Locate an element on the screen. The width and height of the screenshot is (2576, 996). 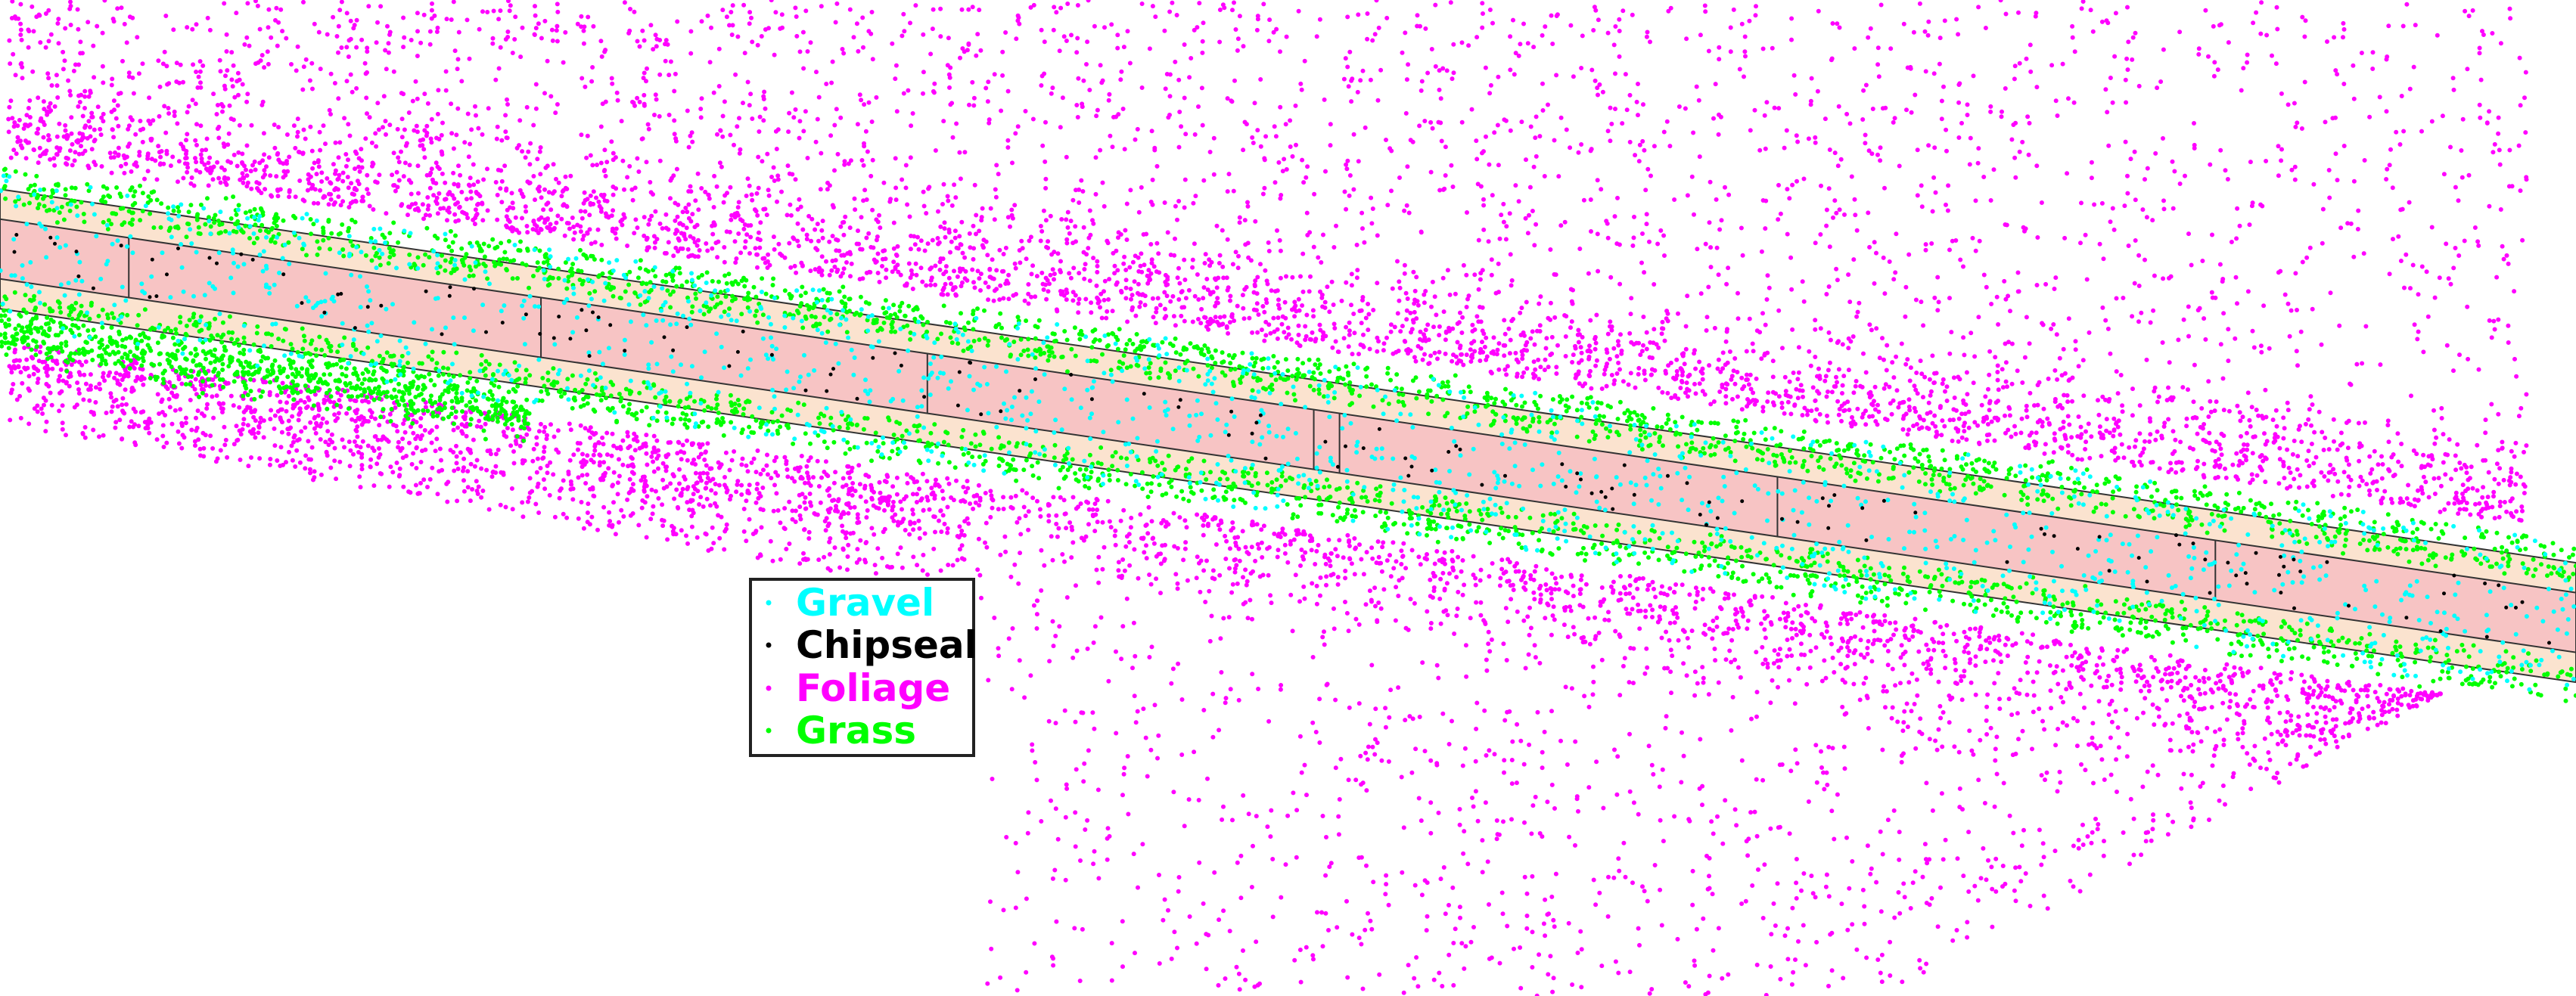
legend: Gravel Chipseal Foliage Grass is located at coordinates (863, 667).